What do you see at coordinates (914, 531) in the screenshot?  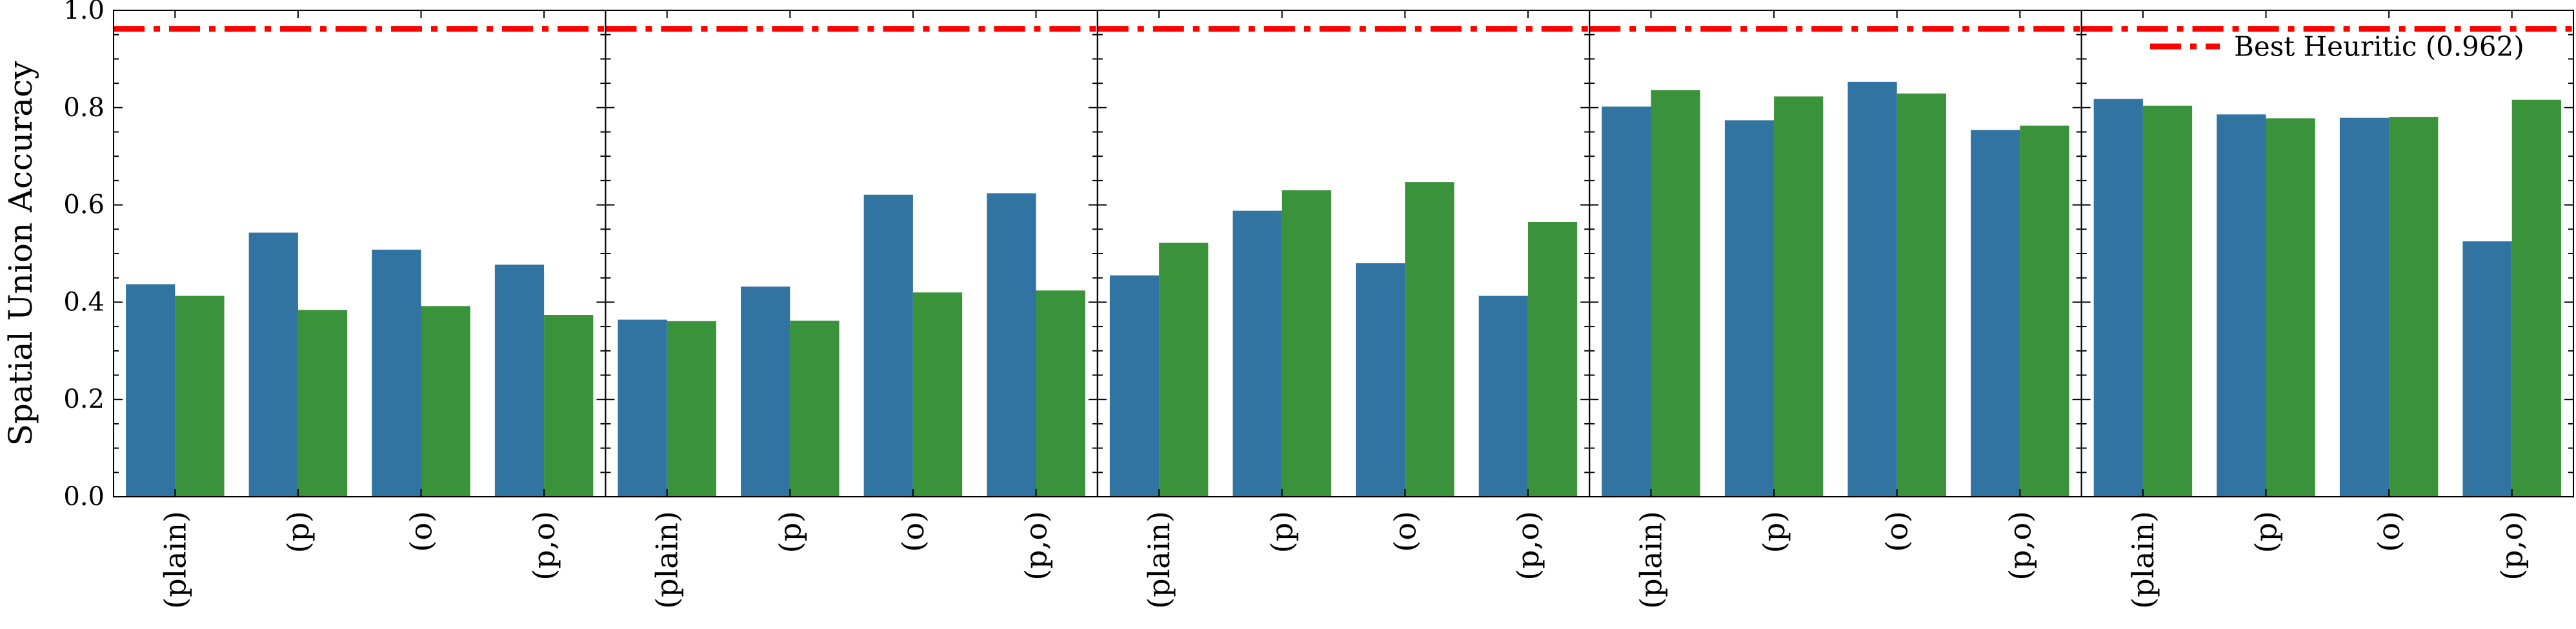 I see `category-label-p2-3: (o)` at bounding box center [914, 531].